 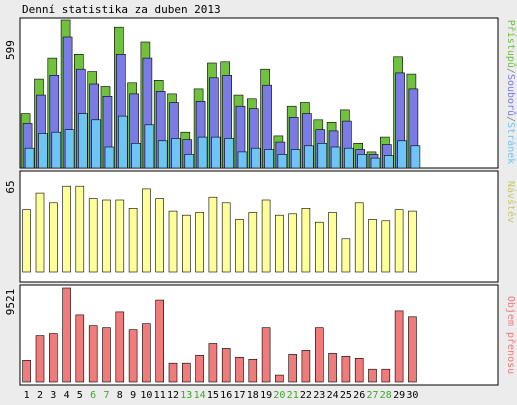 What do you see at coordinates (200, 395) in the screenshot?
I see `x-label-day-14: 14` at bounding box center [200, 395].